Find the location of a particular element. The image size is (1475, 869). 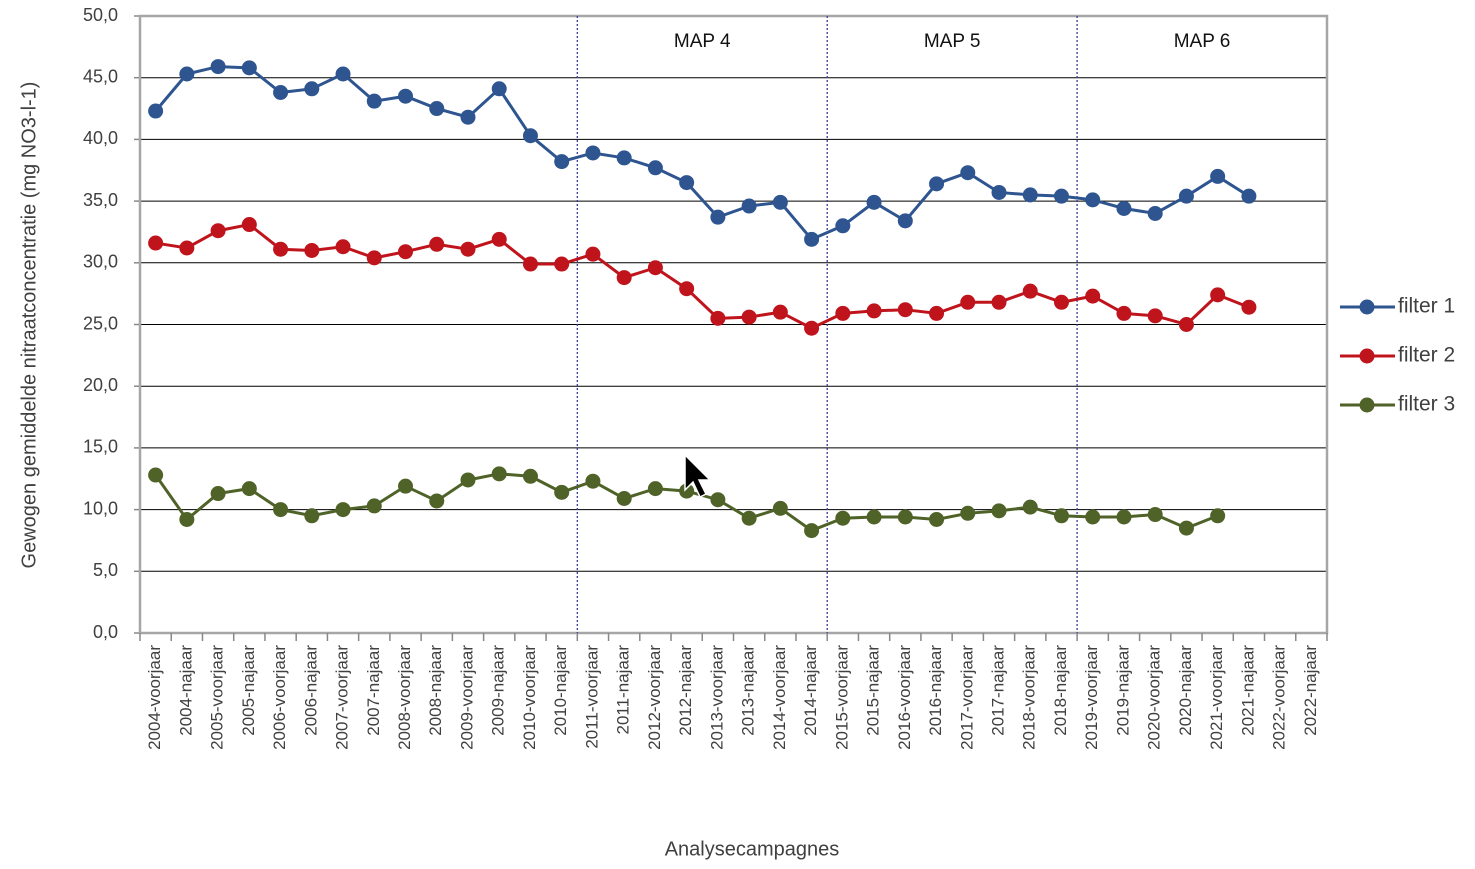

x-tick-label: 2021-najaar is located at coordinates (1247, 690).